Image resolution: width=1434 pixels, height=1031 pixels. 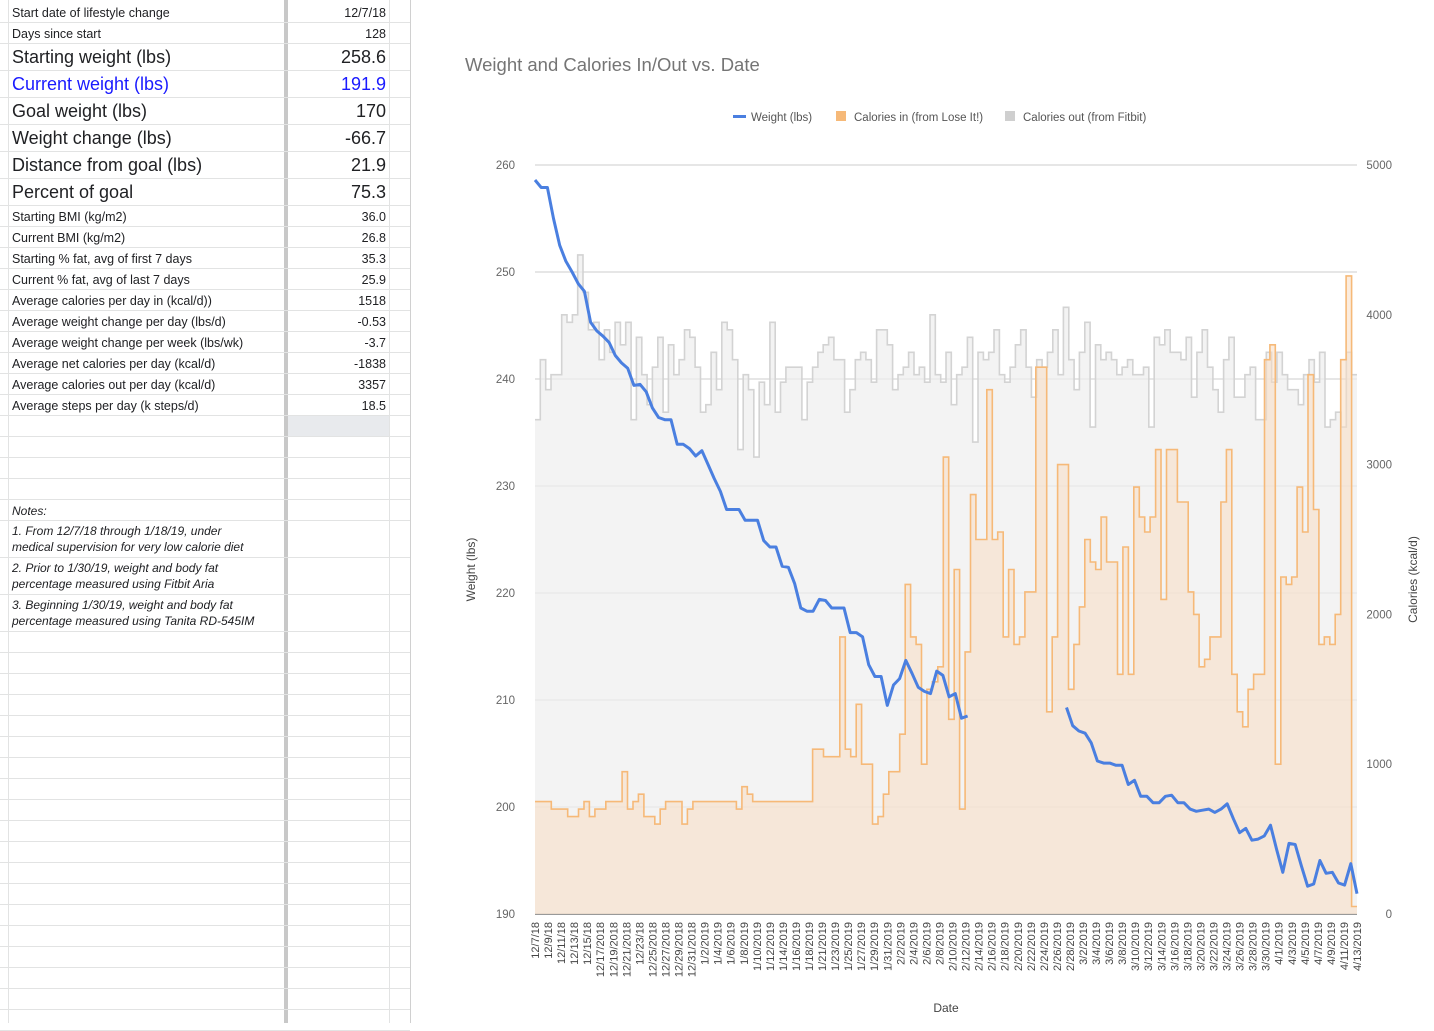 I want to click on x-tick-label: 1/10/2019, so click(x=758, y=946).